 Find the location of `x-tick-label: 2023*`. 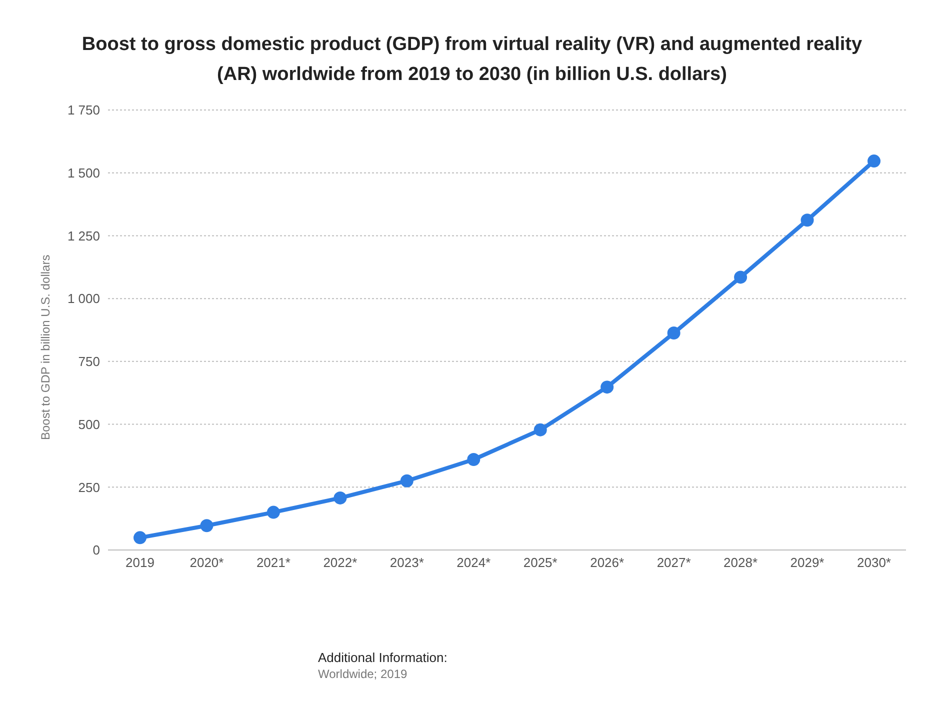

x-tick-label: 2023* is located at coordinates (407, 562).